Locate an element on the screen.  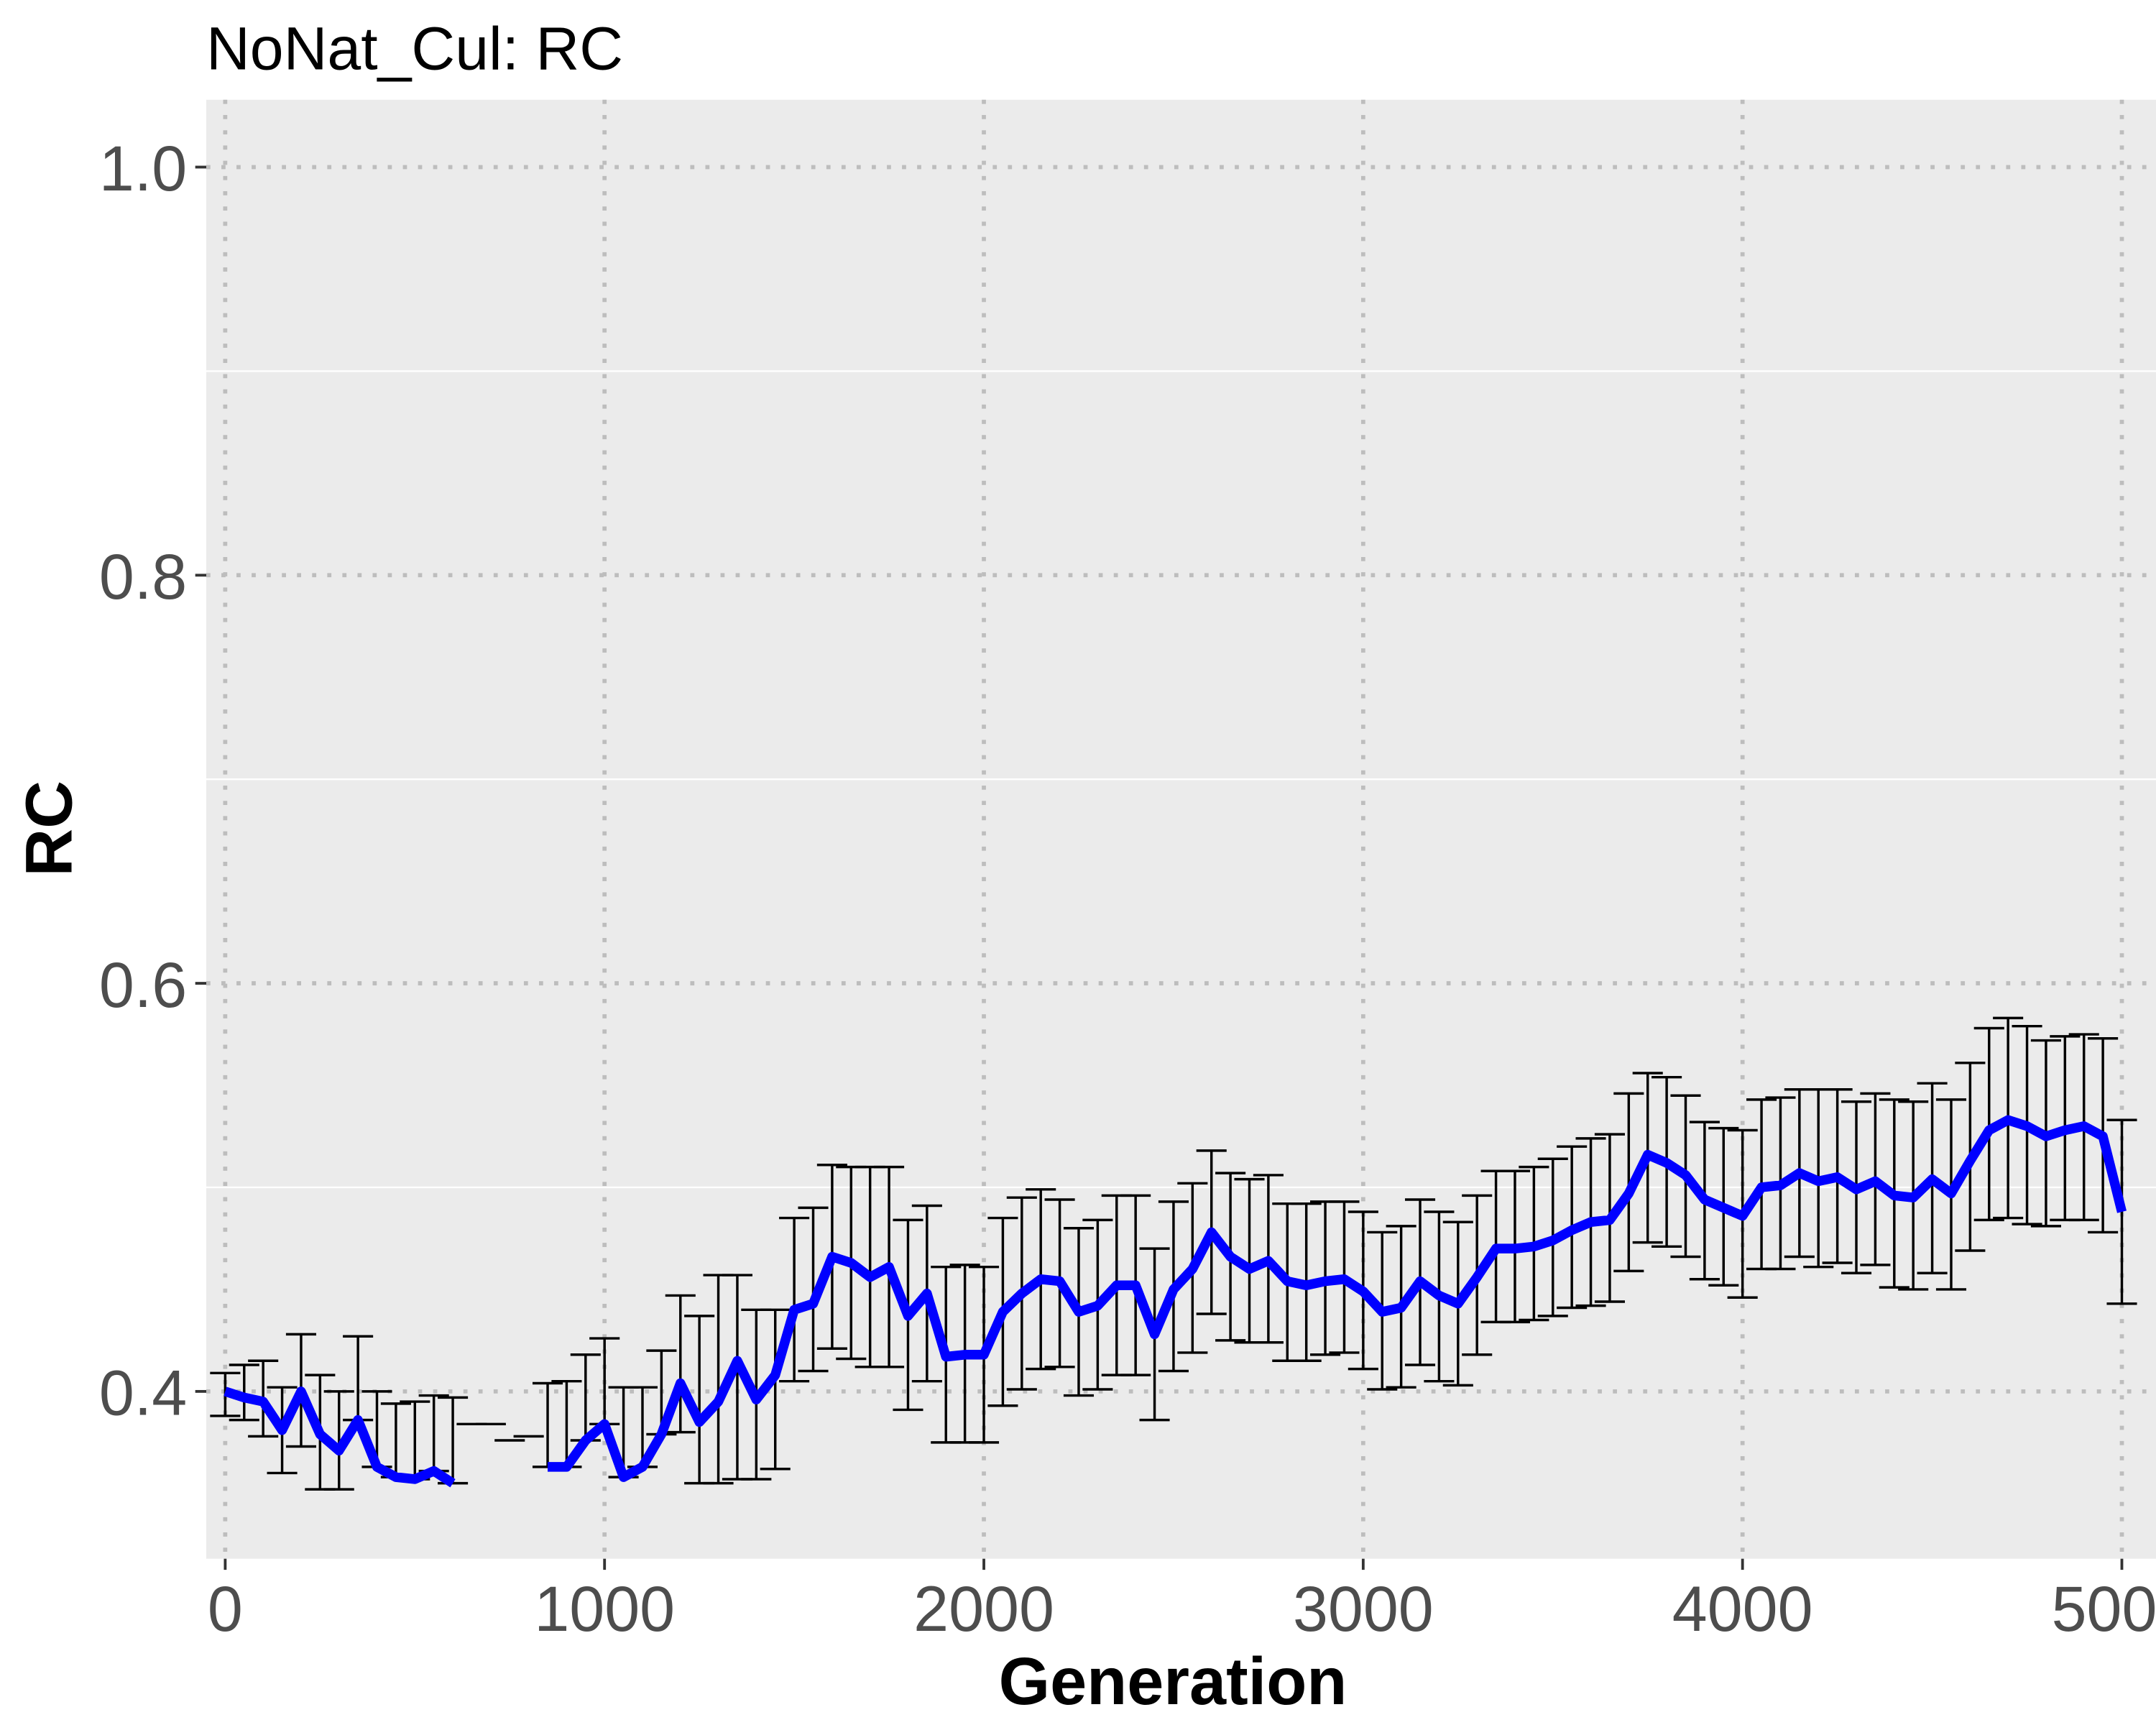
x-tick-label: 0 is located at coordinates (225, 1608).